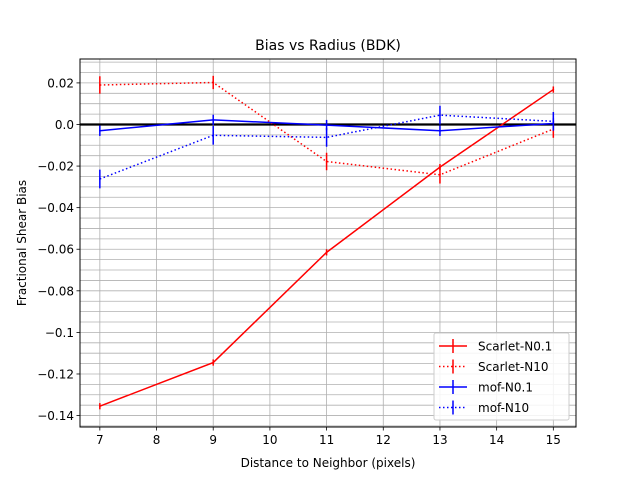 The width and height of the screenshot is (640, 484). I want to click on x-tick-label: 11, so click(326, 440).